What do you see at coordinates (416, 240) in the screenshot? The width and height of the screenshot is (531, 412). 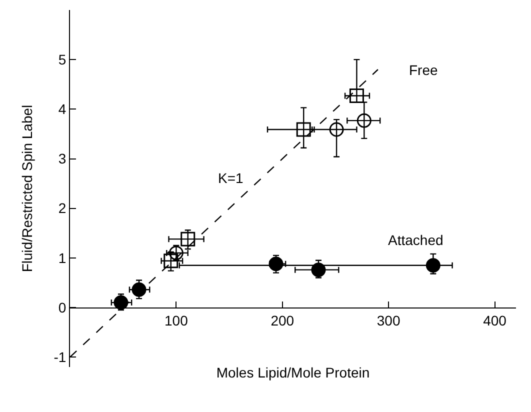 I see `annotation: Attached` at bounding box center [416, 240].